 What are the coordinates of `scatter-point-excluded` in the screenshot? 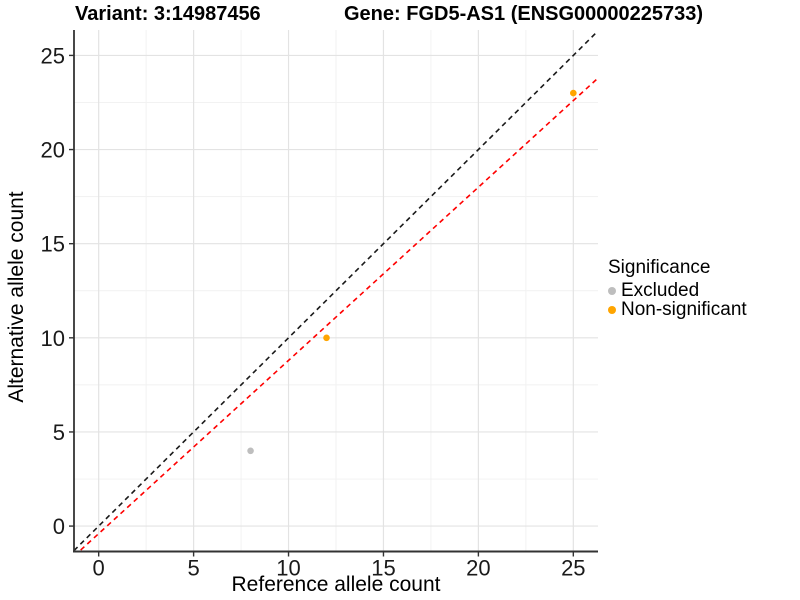 It's located at (250, 451).